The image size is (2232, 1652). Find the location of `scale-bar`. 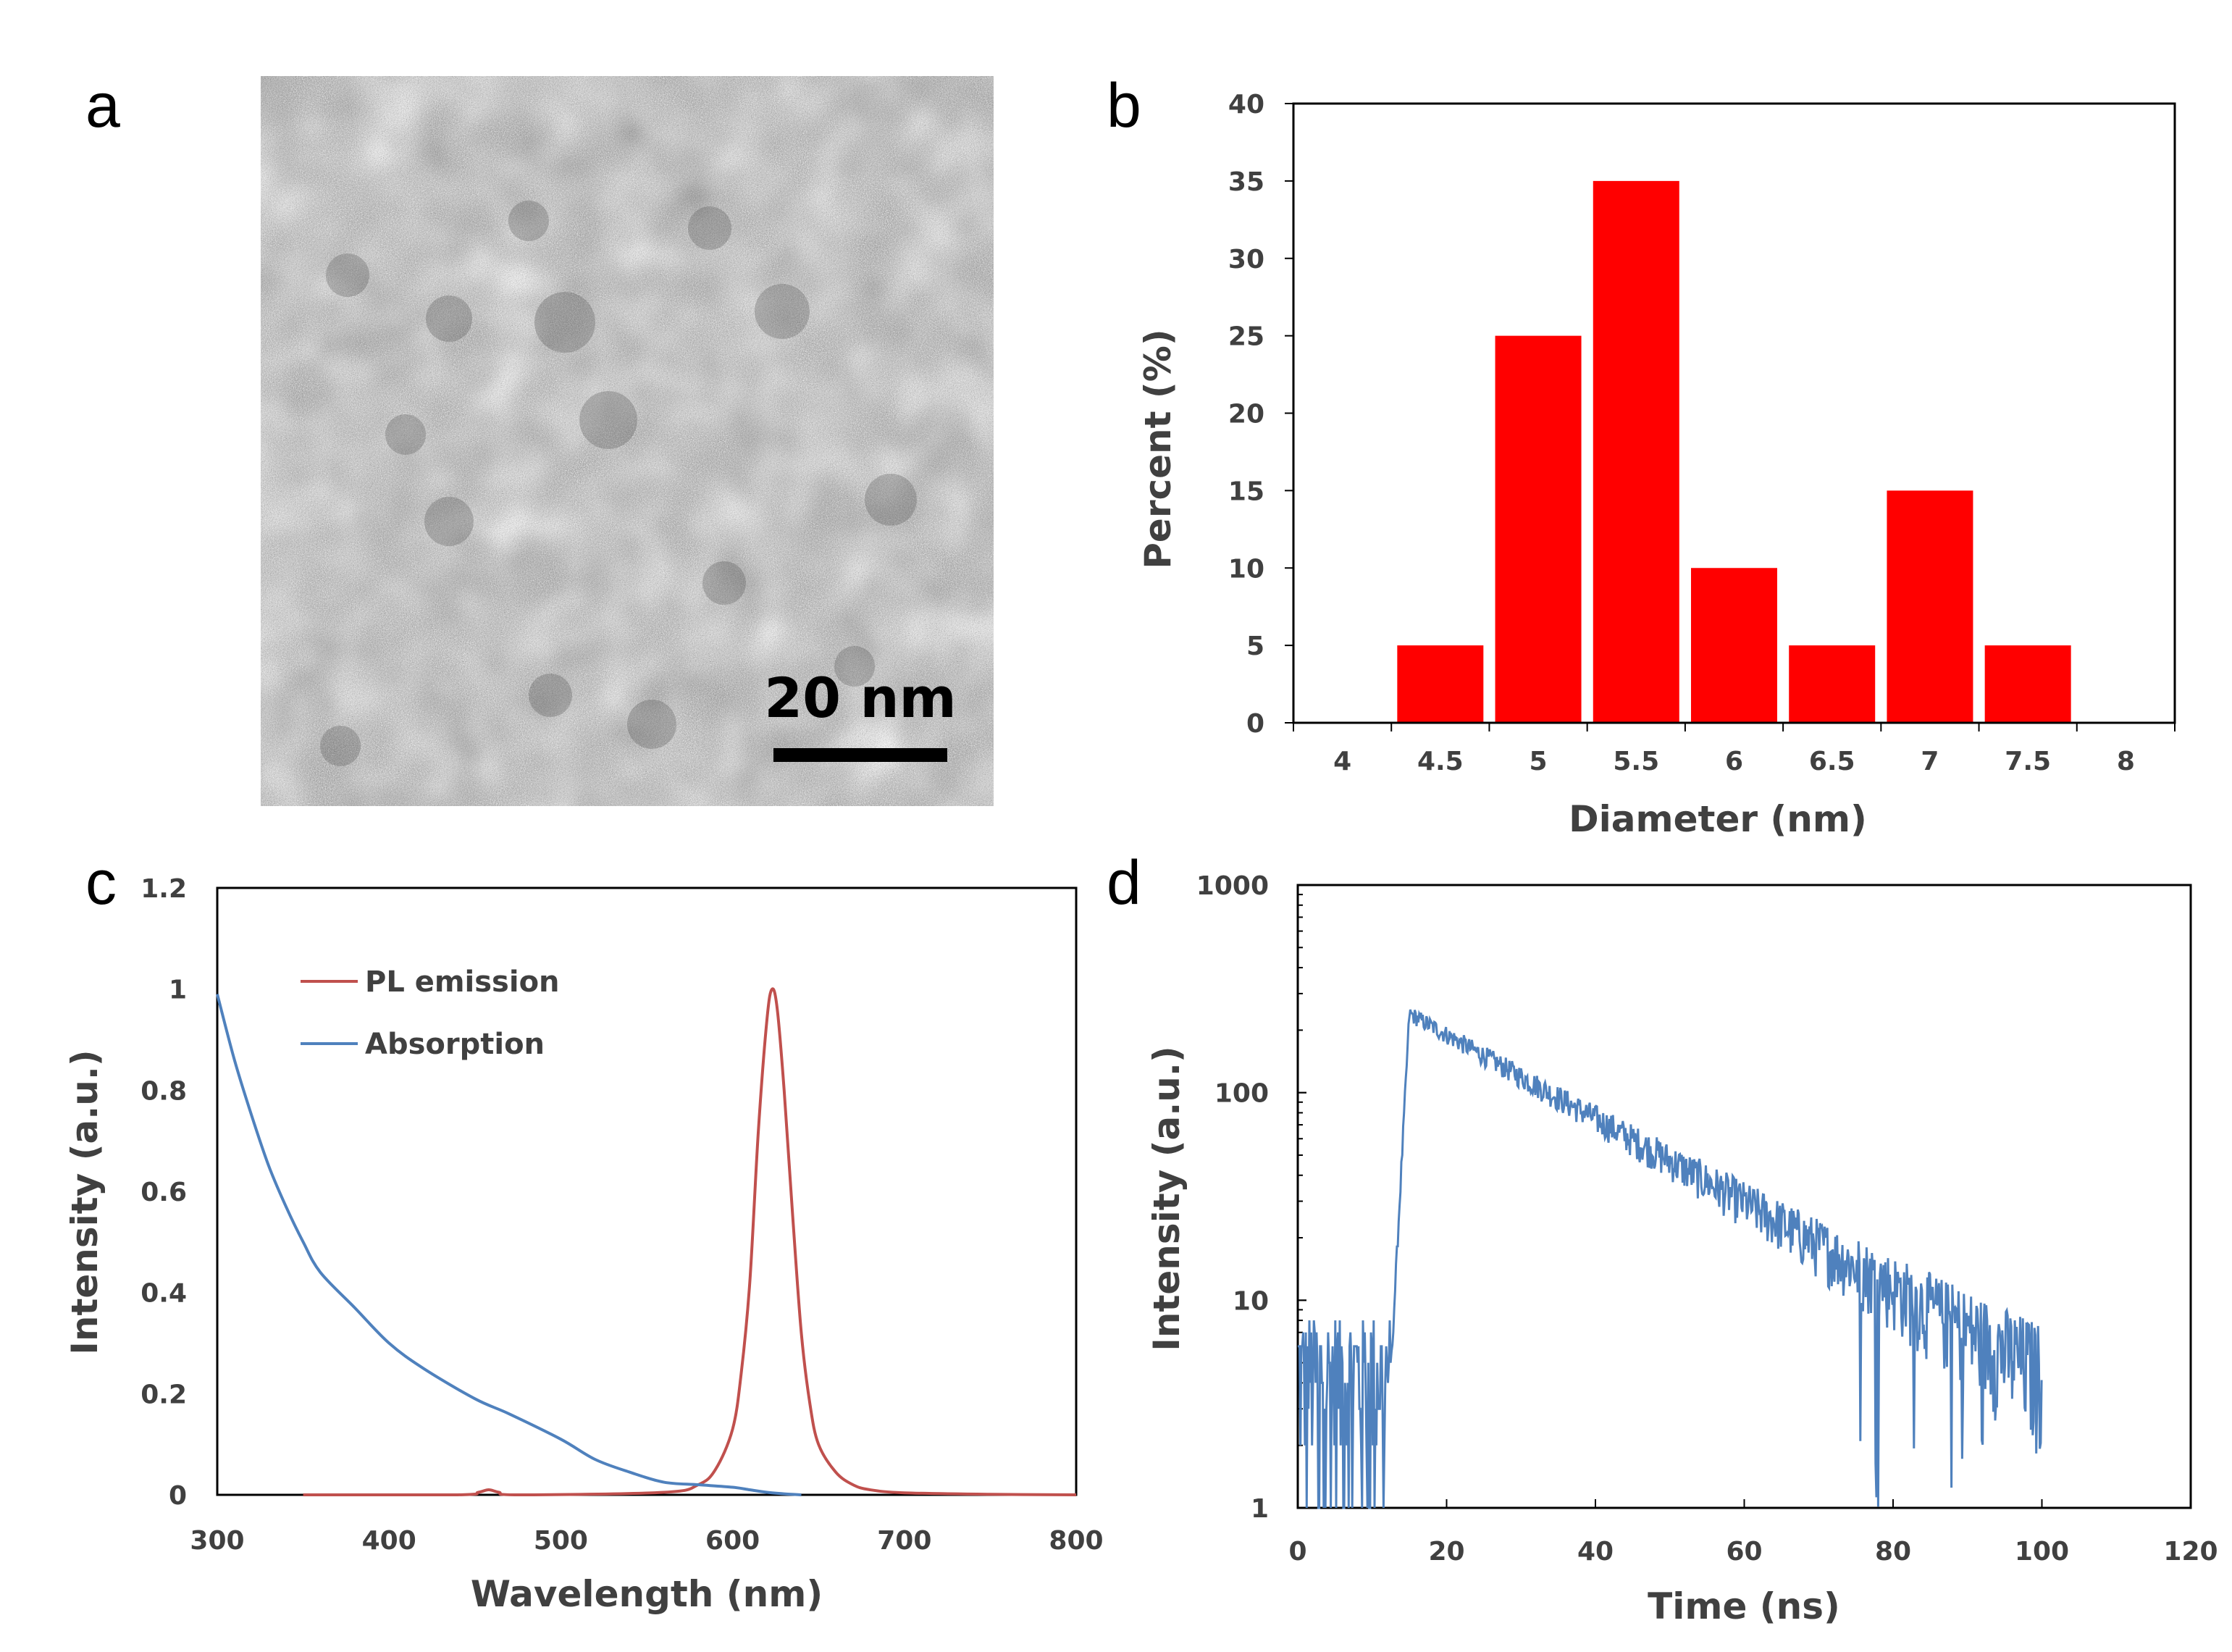

scale-bar is located at coordinates (860, 755).